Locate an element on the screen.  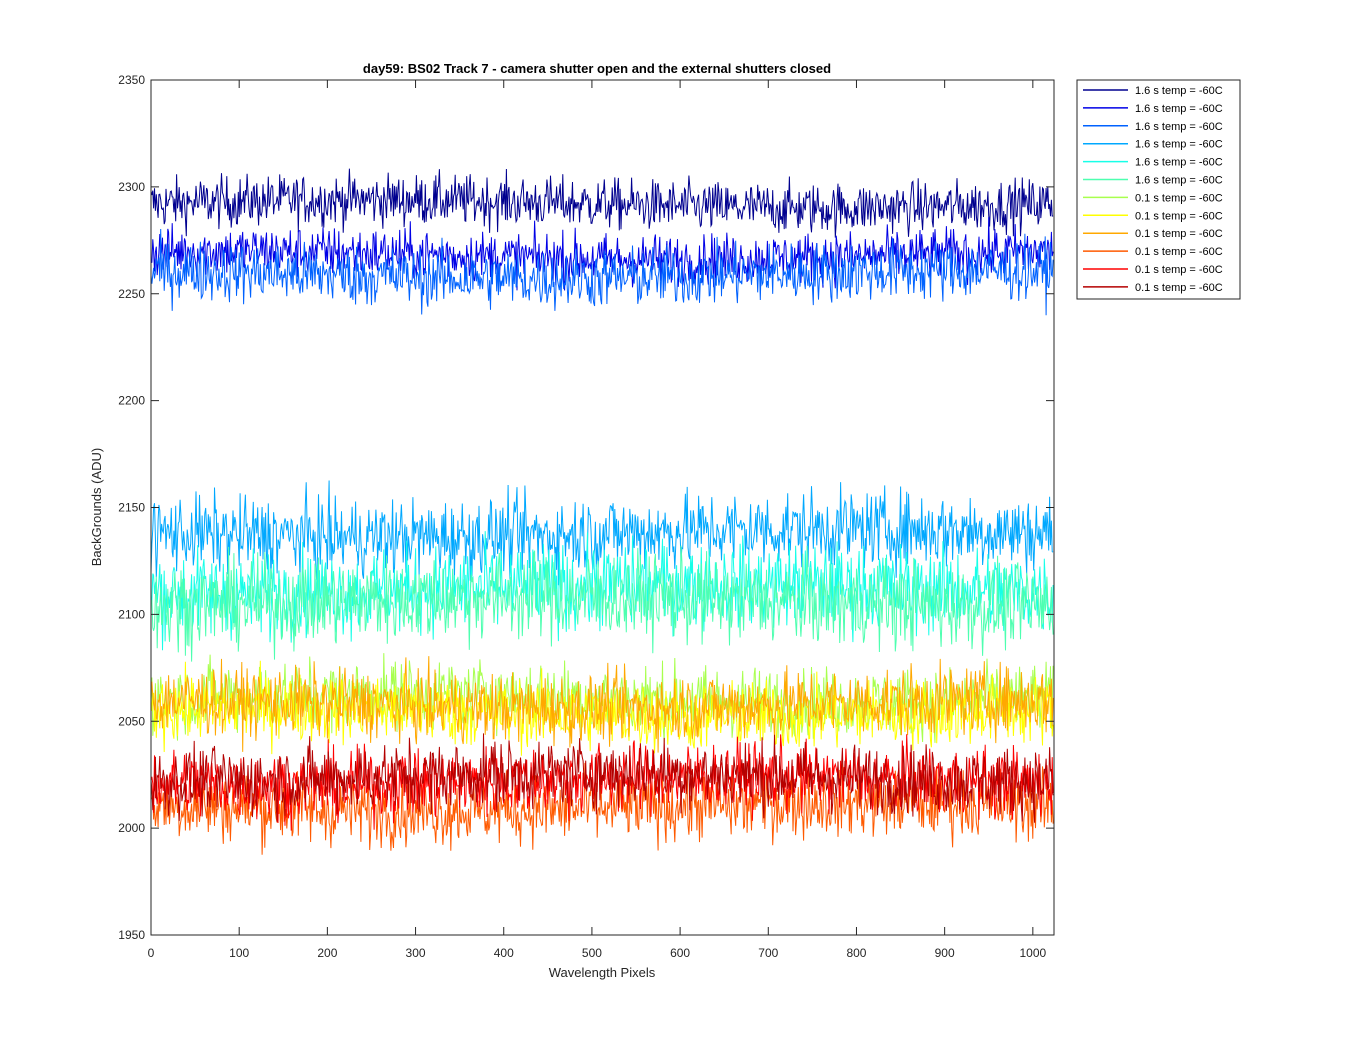
x-tick-label: 700 is located at coordinates (768, 953).